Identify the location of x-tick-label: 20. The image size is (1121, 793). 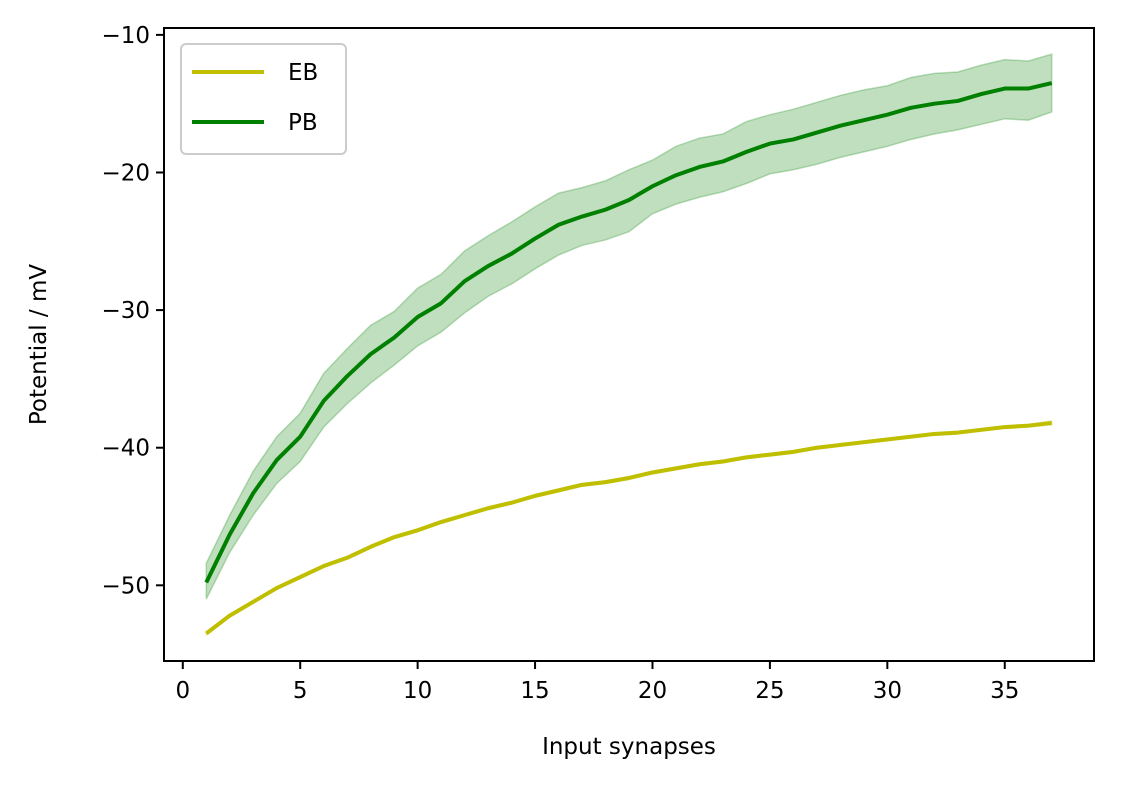
(652, 691).